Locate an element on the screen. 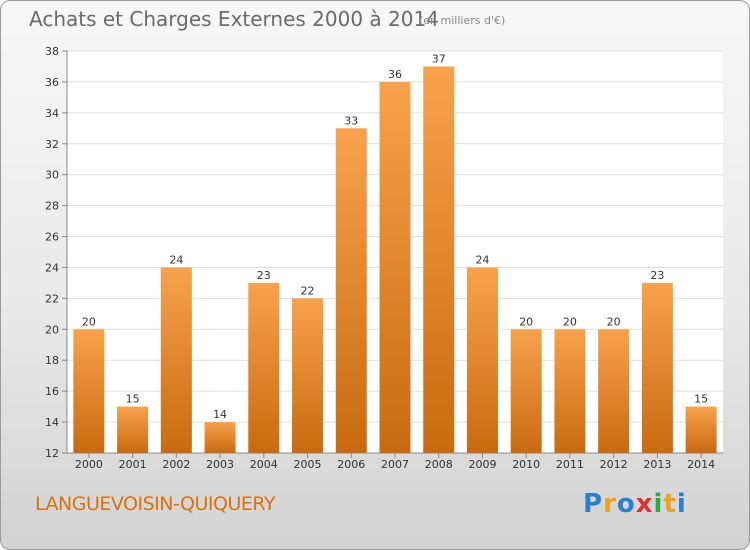  y-tick-label: 24 is located at coordinates (52, 267).